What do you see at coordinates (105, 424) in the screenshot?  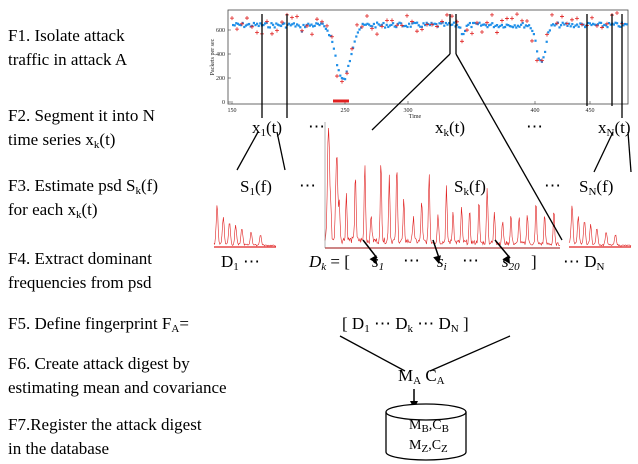 I see `step-f7-line1: F7.Register the attack digest` at bounding box center [105, 424].